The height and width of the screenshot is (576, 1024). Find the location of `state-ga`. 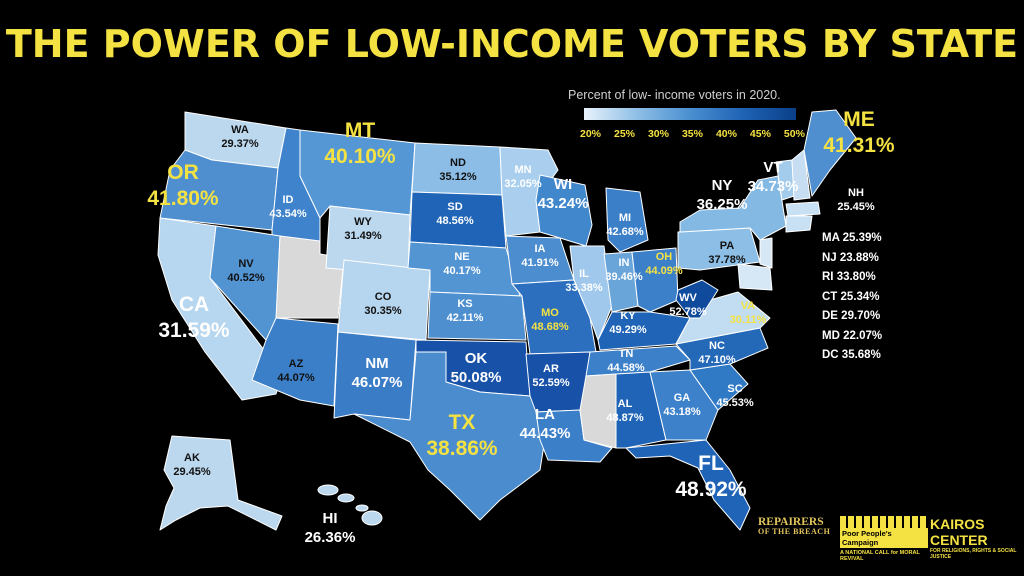

state-ga is located at coordinates (684, 405).